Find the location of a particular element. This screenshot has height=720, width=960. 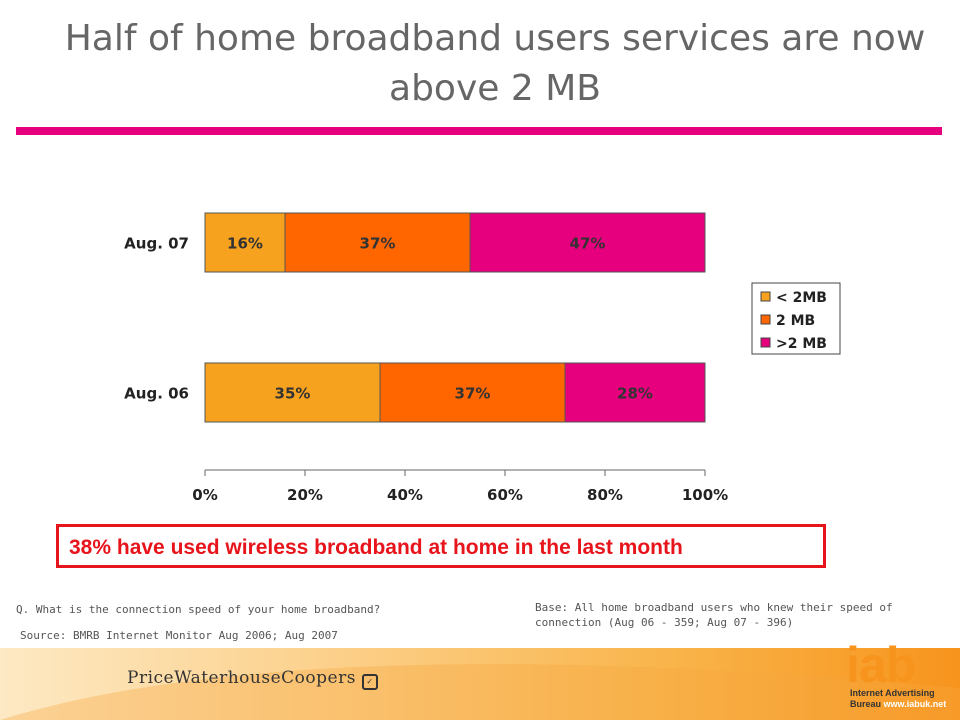

x-tick-label: 0% is located at coordinates (204, 495).